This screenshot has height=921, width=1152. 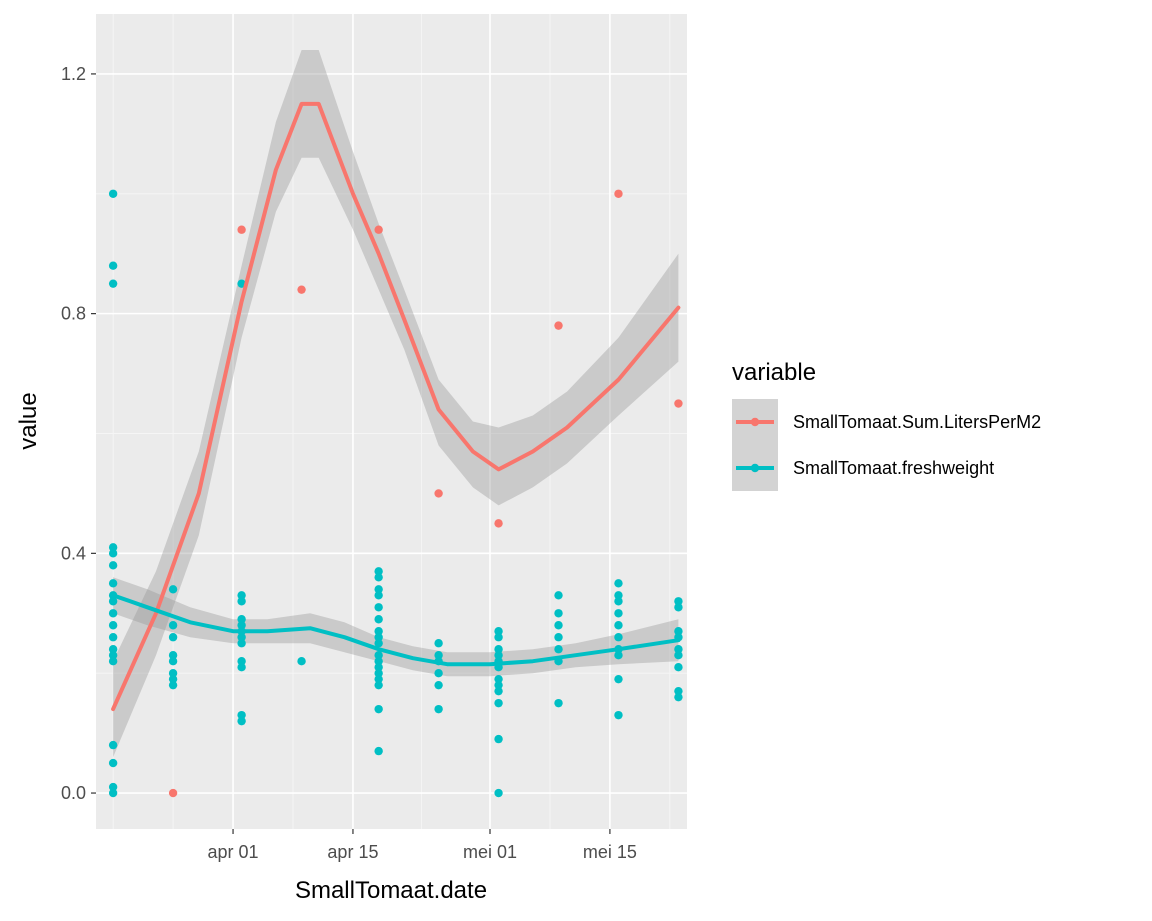 I want to click on x-axis: apr 01 apr 15 mei 01 mei 15, so click(x=422, y=845).